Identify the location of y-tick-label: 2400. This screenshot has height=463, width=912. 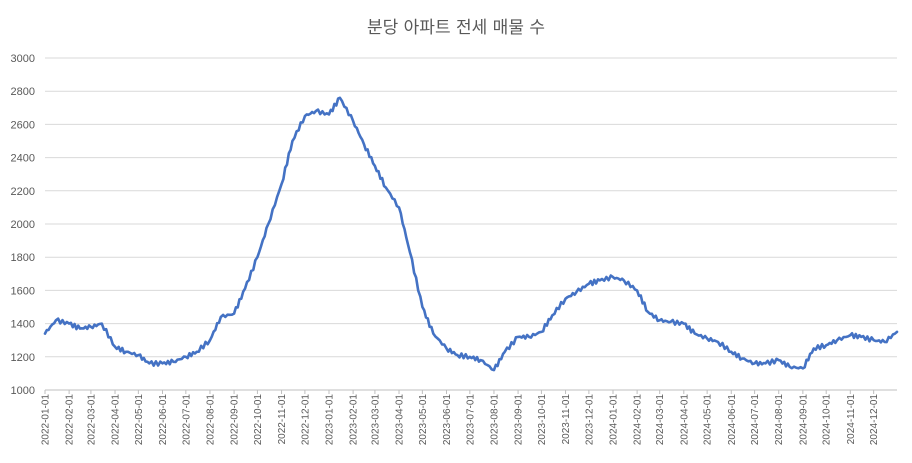
(23, 159).